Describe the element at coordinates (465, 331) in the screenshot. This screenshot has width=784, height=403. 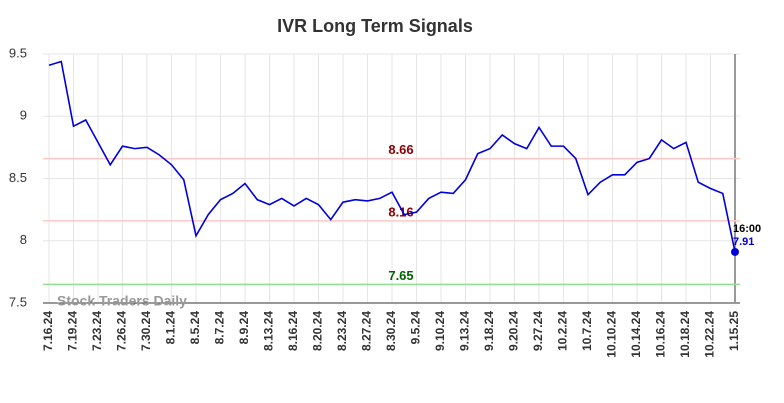
I see `x-tick-label: 9.13.24` at that location.